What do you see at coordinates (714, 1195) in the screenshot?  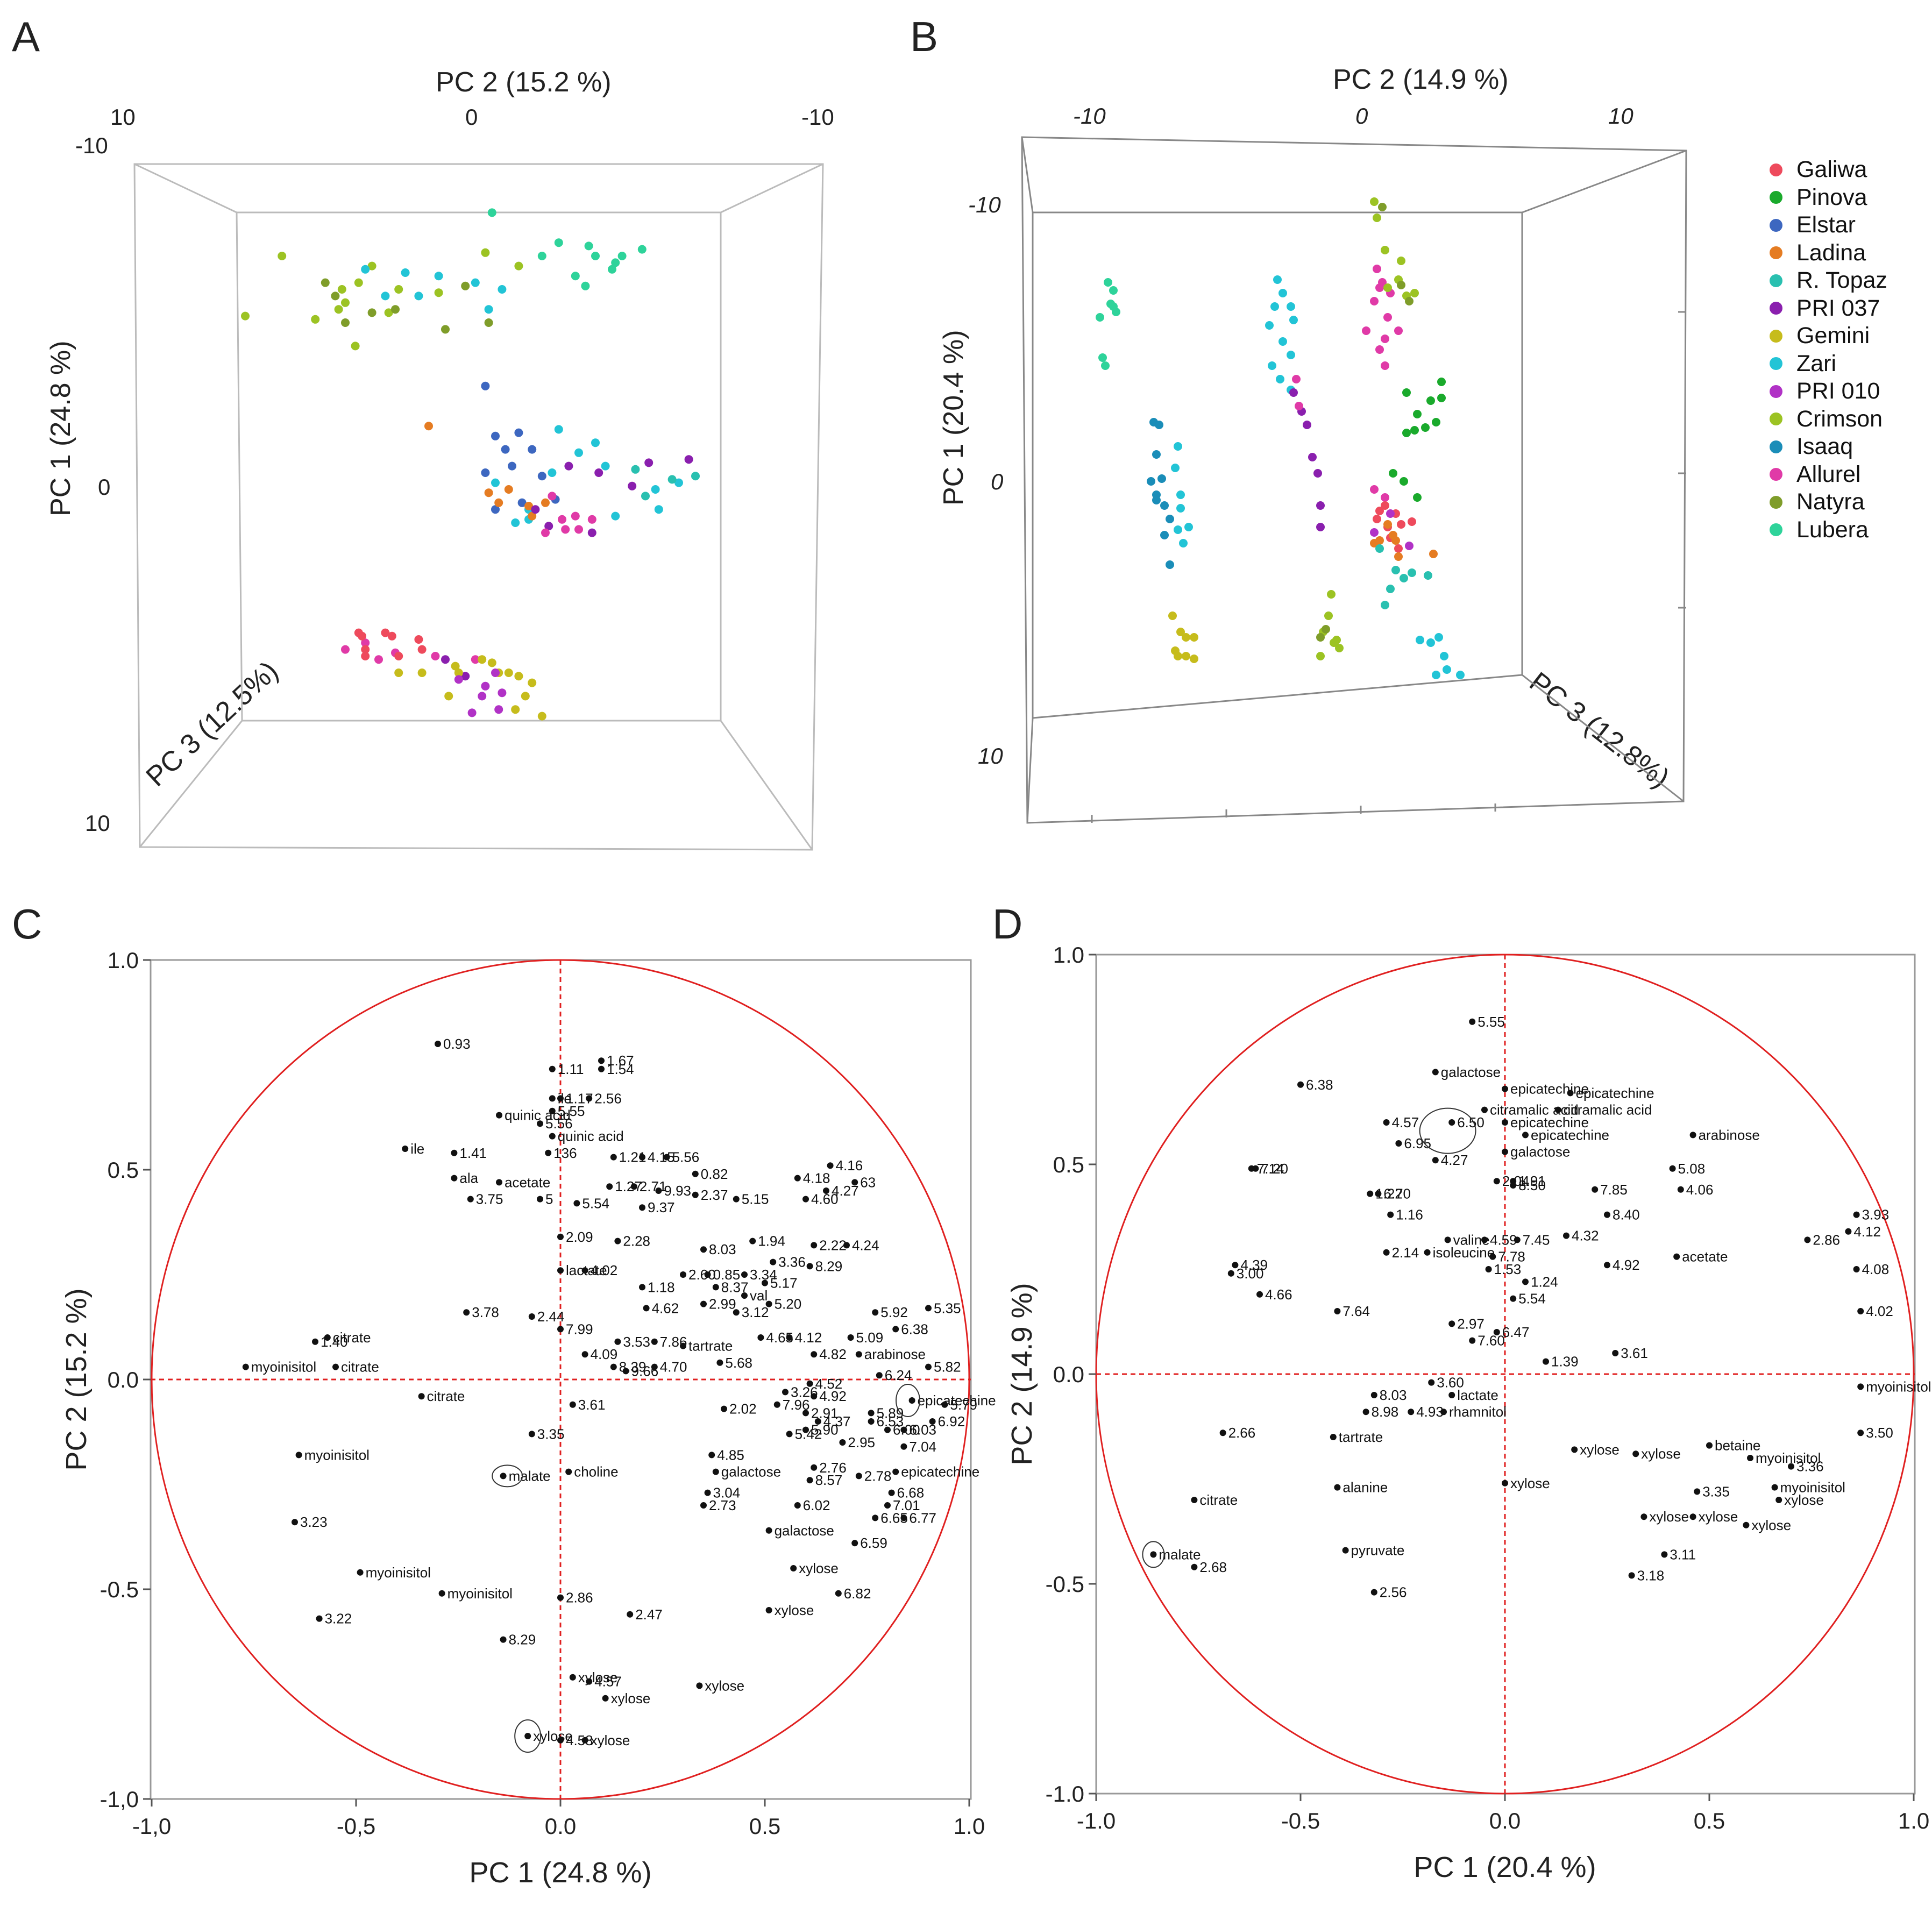 I see `loading-label: 2.37` at bounding box center [714, 1195].